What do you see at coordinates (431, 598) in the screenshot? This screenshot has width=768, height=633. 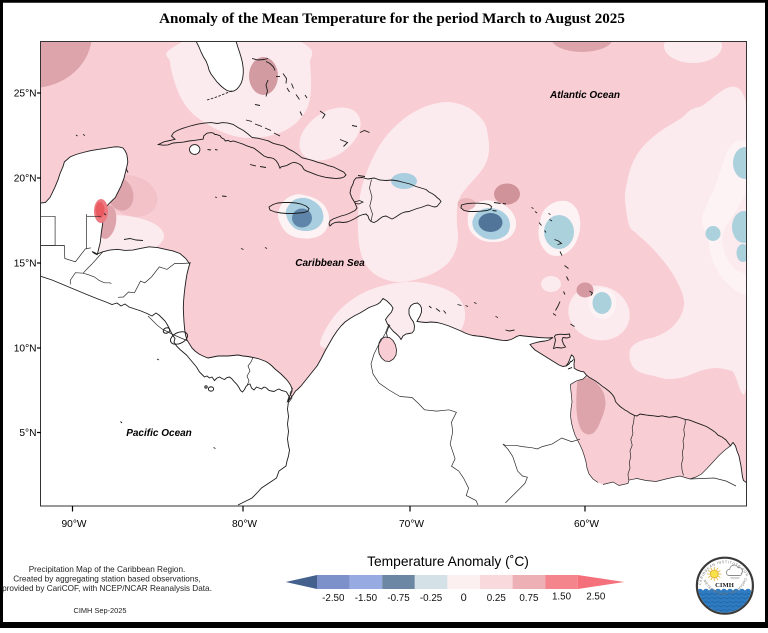 I see `svg-text: -0.25` at bounding box center [431, 598].